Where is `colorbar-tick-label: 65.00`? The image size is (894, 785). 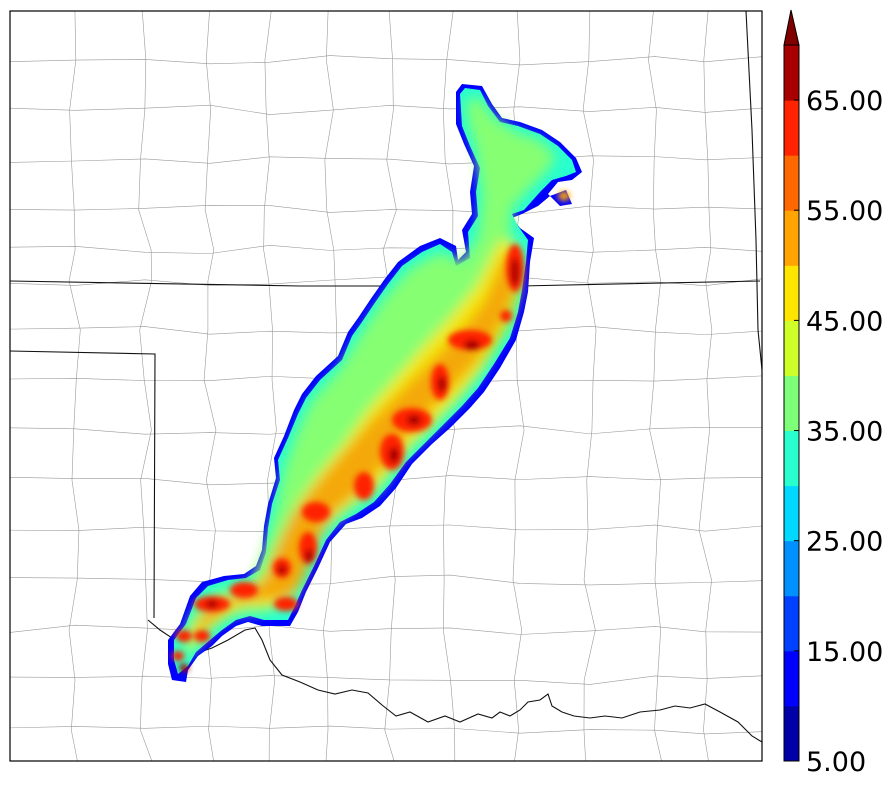 colorbar-tick-label: 65.00 is located at coordinates (844, 101).